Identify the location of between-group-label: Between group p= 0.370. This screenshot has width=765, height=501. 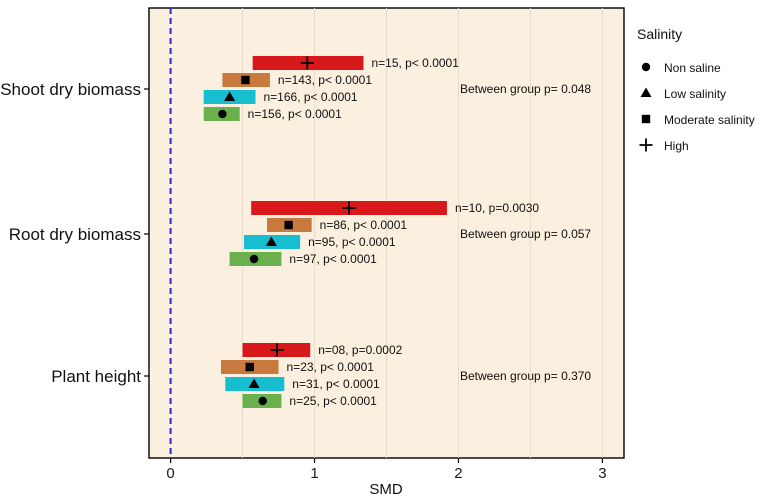
(525, 376).